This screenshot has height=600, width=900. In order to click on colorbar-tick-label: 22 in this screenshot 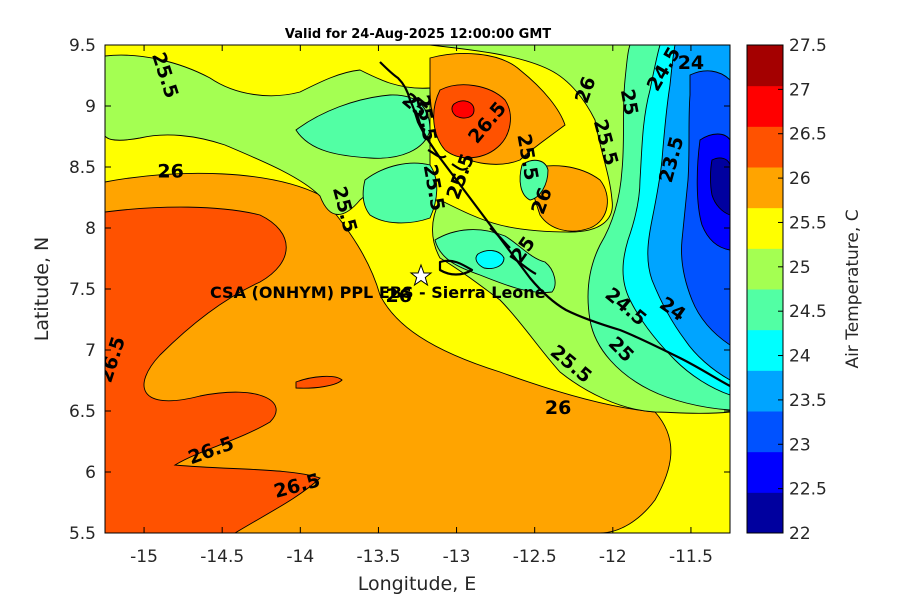, I will do `click(800, 534)`.